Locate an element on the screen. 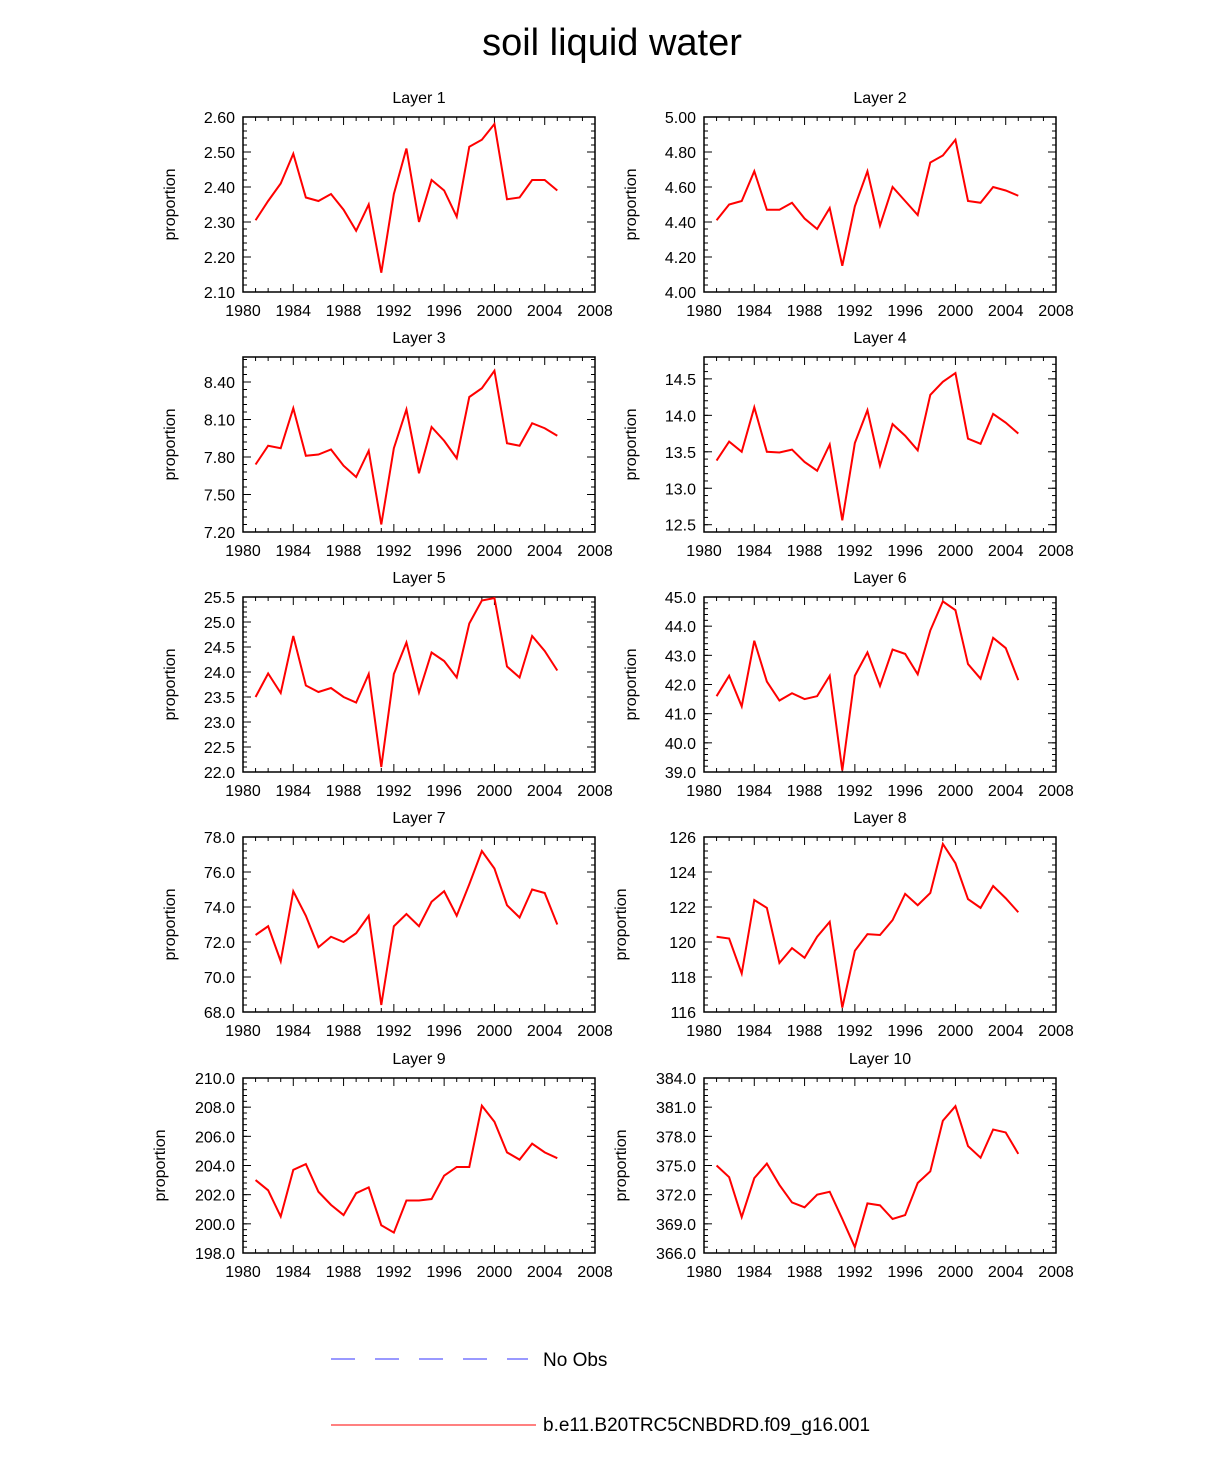 The image size is (1224, 1466). y-tick-label: 4.00 is located at coordinates (680, 293).